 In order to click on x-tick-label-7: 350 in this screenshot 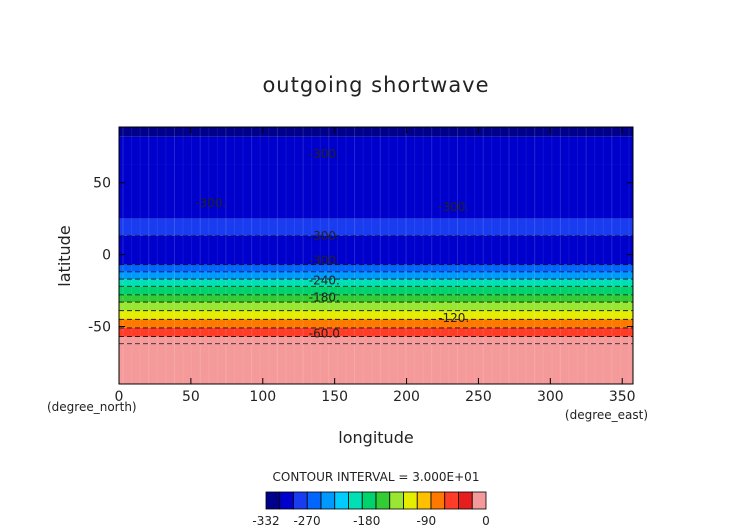, I will do `click(622, 397)`.